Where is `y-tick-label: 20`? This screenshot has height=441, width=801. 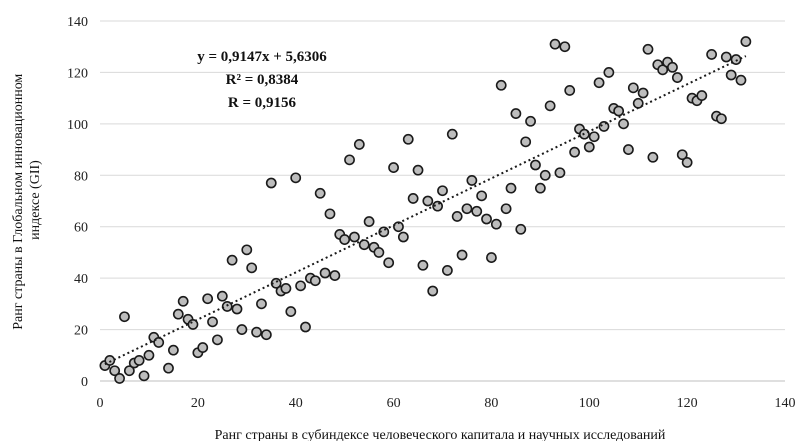 y-tick-label: 20 is located at coordinates (81, 331).